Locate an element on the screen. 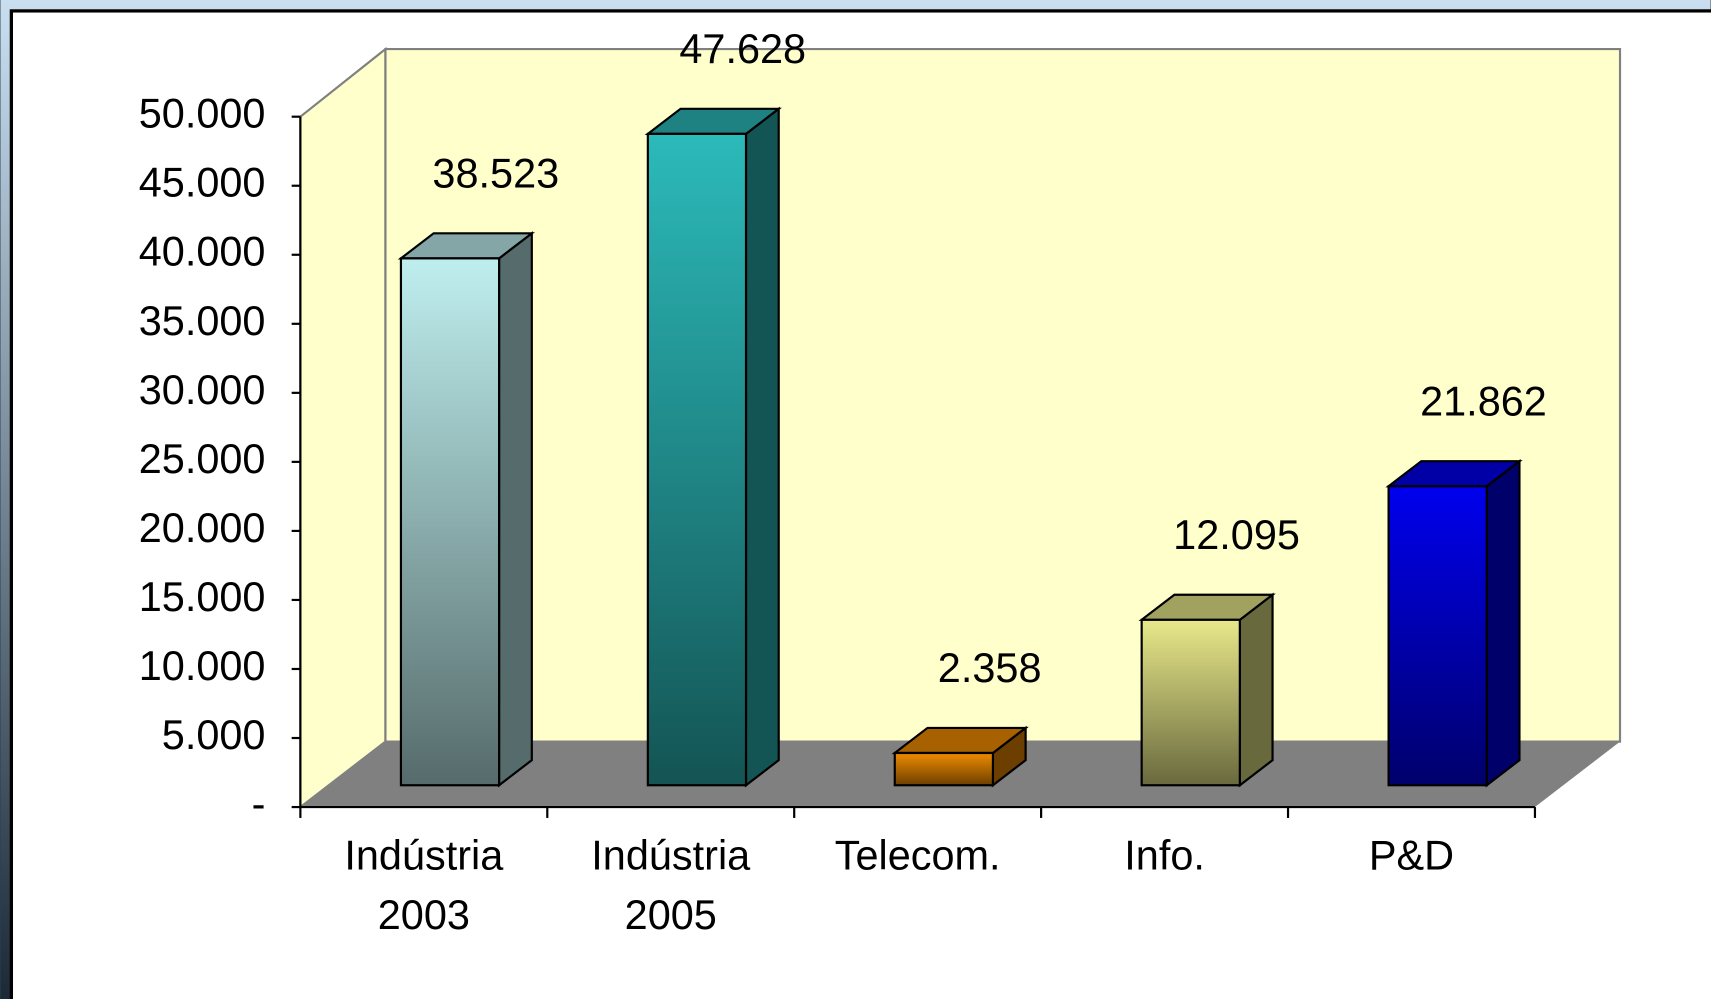  x-tick-label: 2005 is located at coordinates (671, 914).